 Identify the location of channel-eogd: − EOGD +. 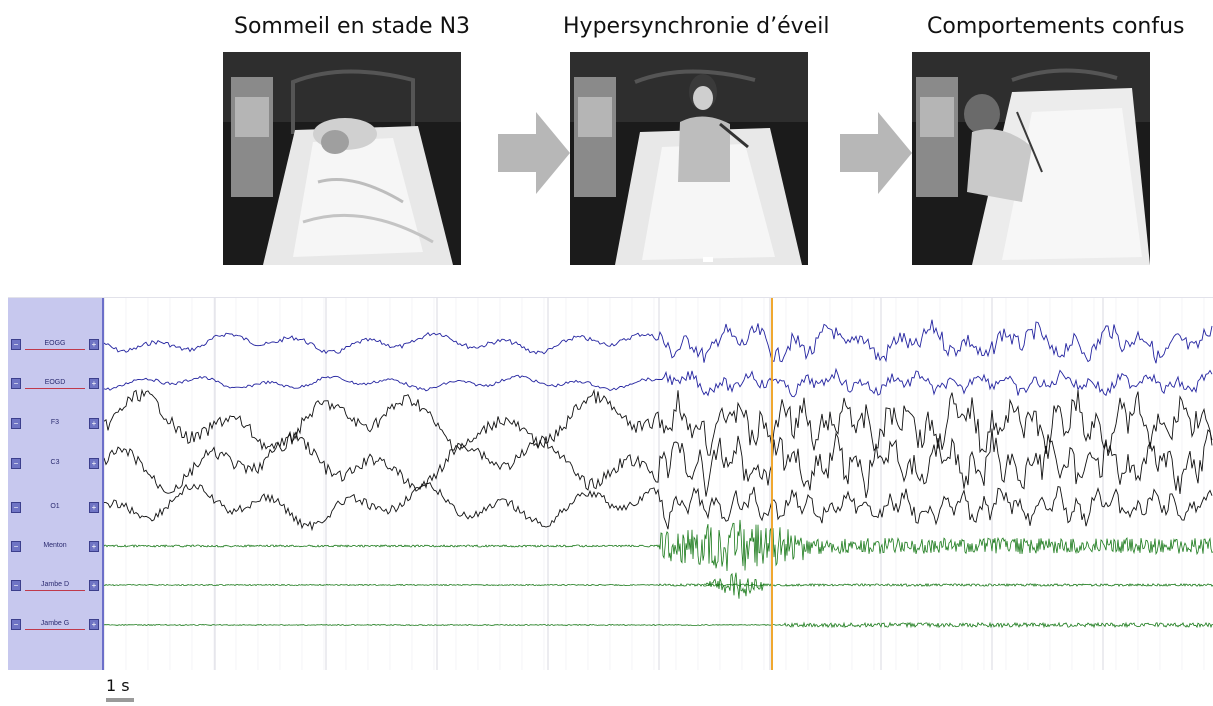
(55, 383).